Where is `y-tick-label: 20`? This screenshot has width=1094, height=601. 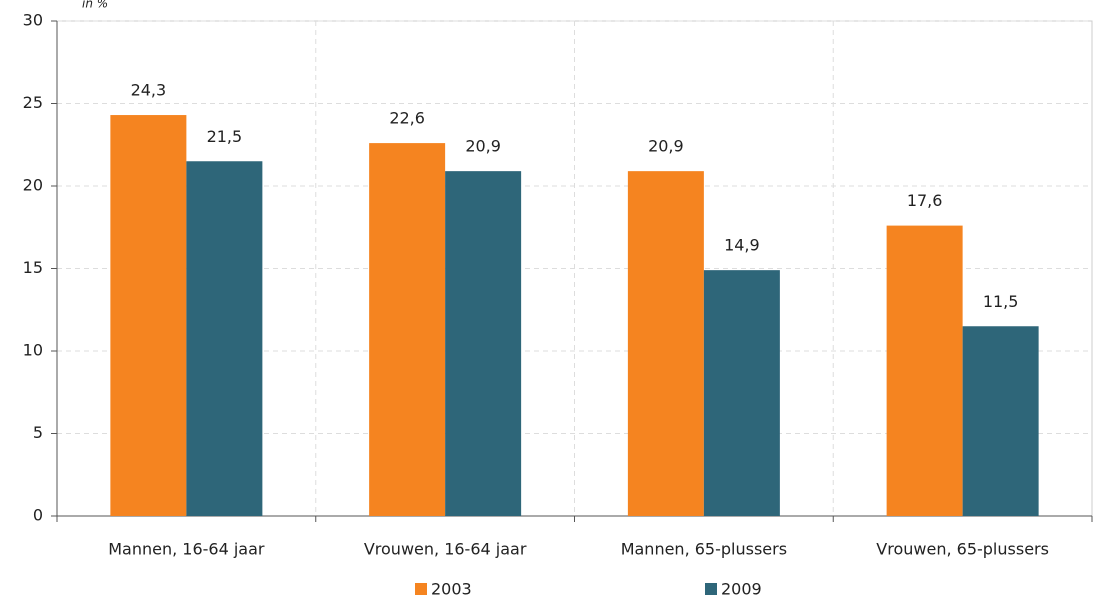
y-tick-label: 20 is located at coordinates (33, 185).